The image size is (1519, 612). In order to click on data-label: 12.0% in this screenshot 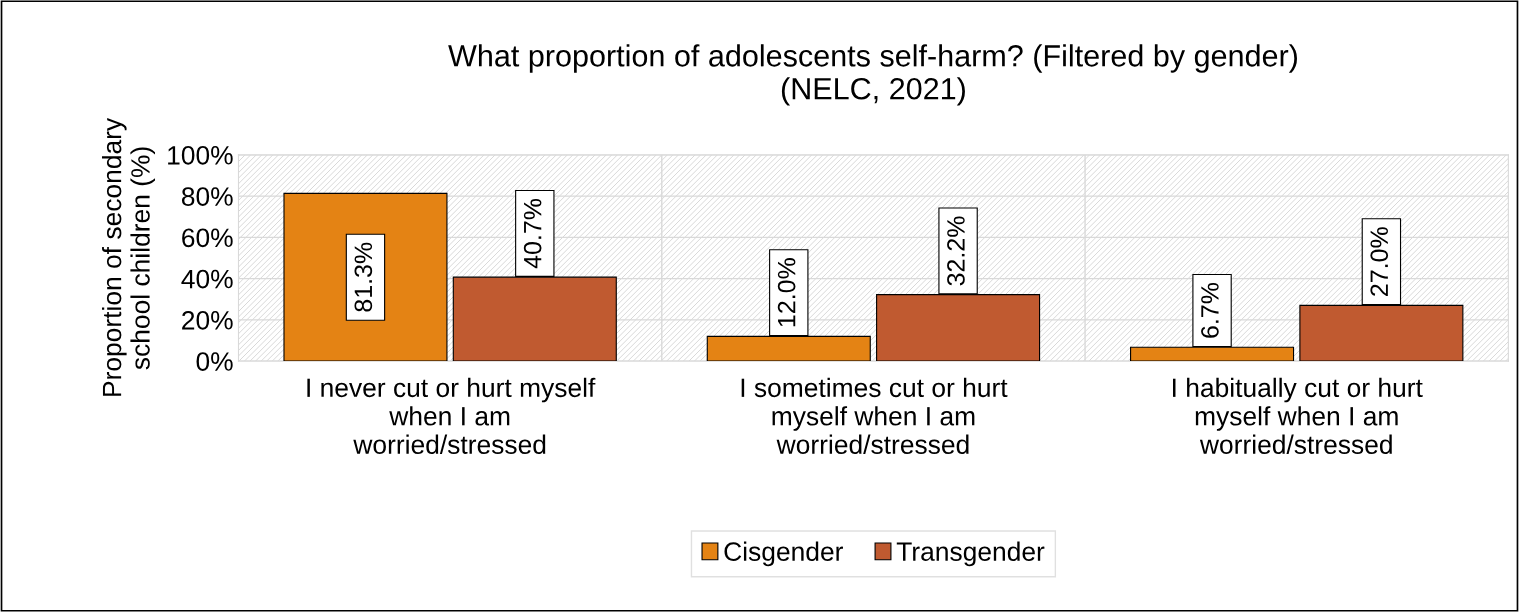, I will do `click(786, 292)`.